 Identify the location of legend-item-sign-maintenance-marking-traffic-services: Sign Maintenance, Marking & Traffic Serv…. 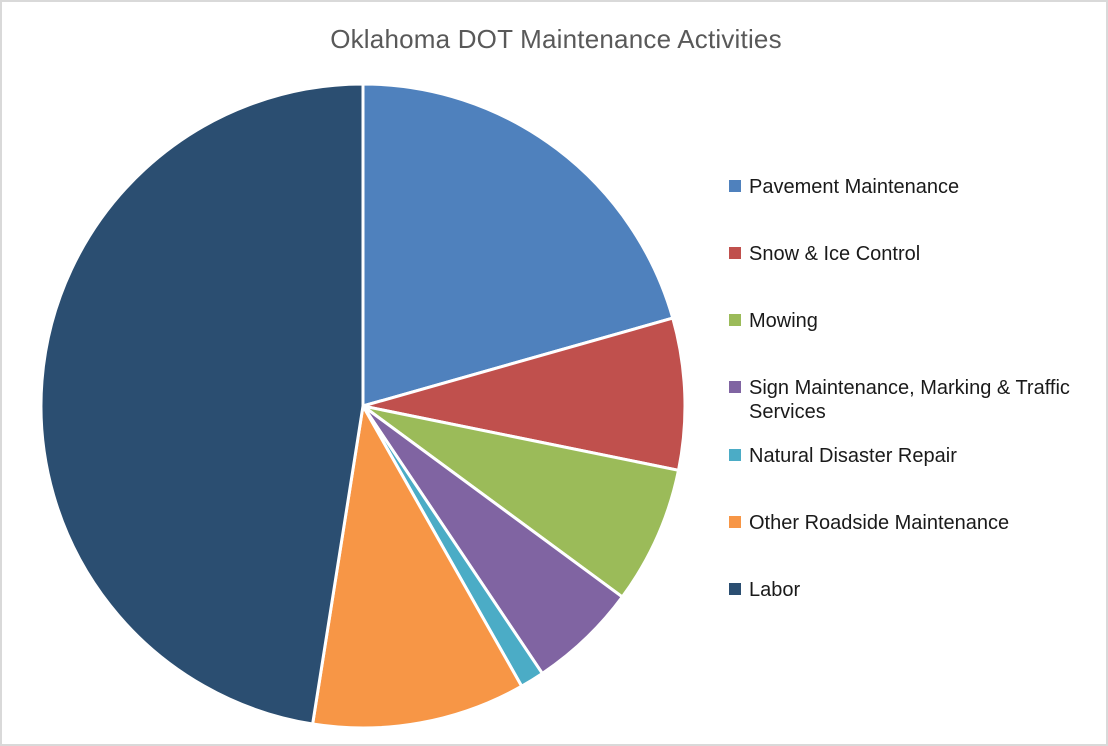
(913, 400).